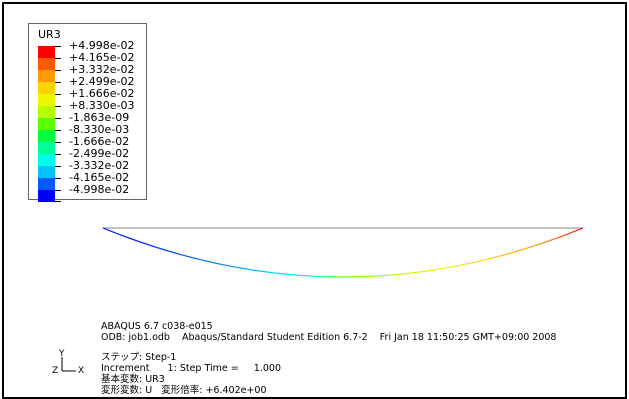 The height and width of the screenshot is (399, 629). What do you see at coordinates (99, 117) in the screenshot?
I see `legend-value-label: -1.863e-09` at bounding box center [99, 117].